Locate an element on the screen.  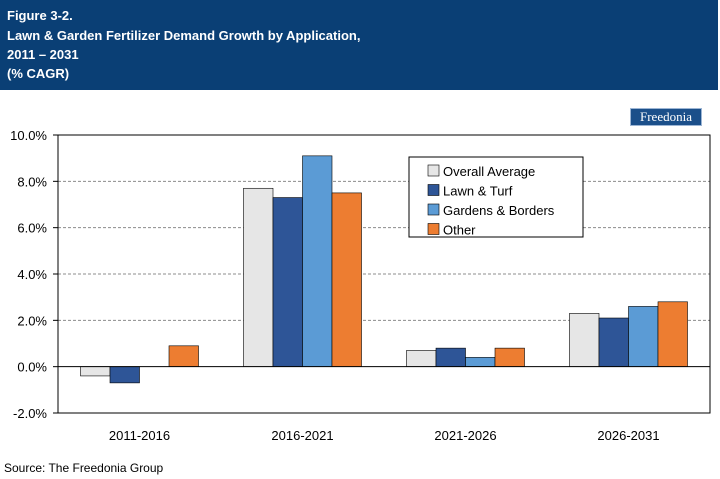
figure-label: Figure 3-2. is located at coordinates (40, 15).